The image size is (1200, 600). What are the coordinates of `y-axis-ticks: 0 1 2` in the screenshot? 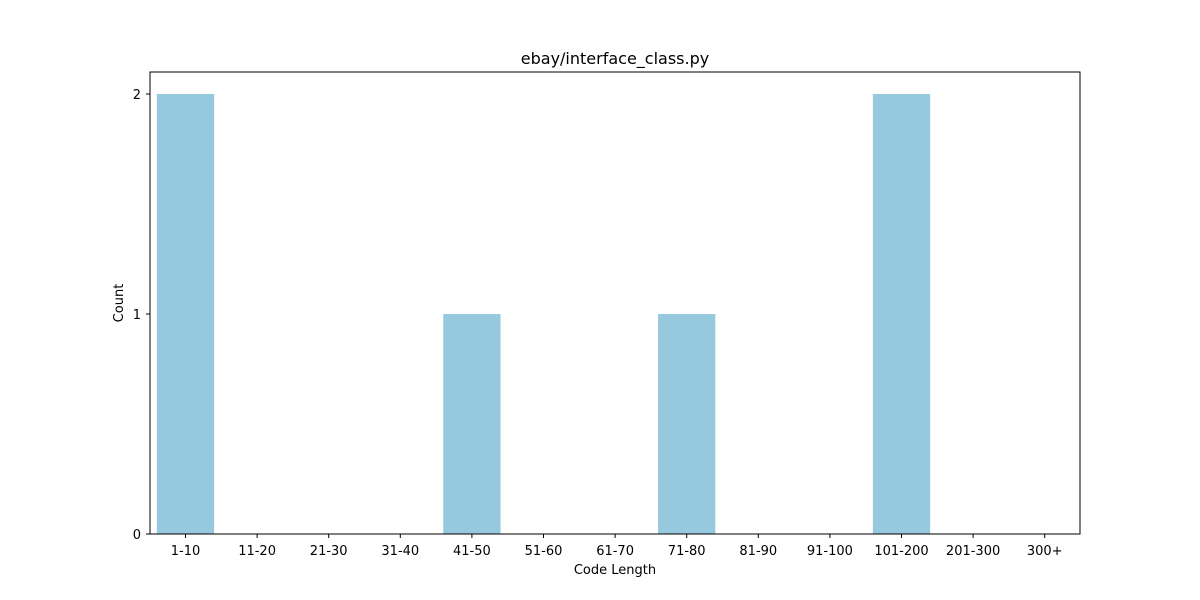 It's located at (141, 315).